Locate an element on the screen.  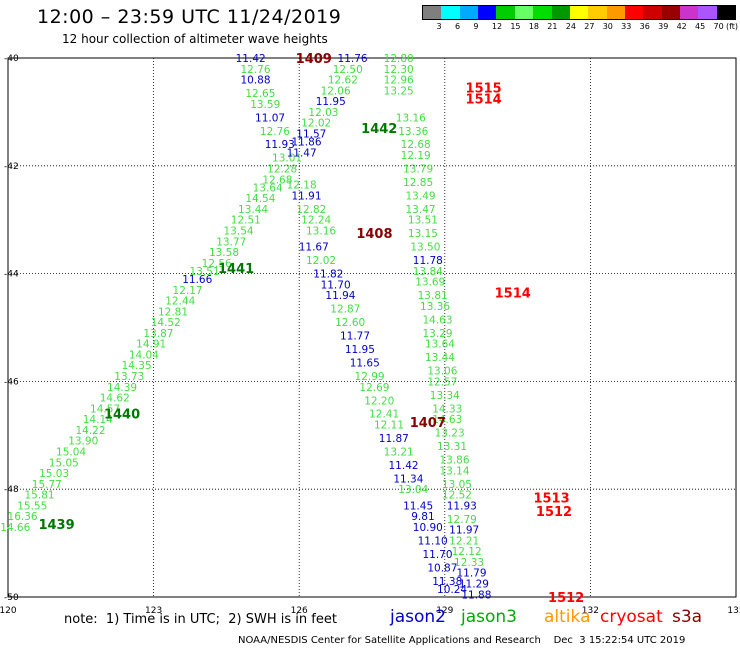
wave-height-value: 14.54 is located at coordinates (260, 199).